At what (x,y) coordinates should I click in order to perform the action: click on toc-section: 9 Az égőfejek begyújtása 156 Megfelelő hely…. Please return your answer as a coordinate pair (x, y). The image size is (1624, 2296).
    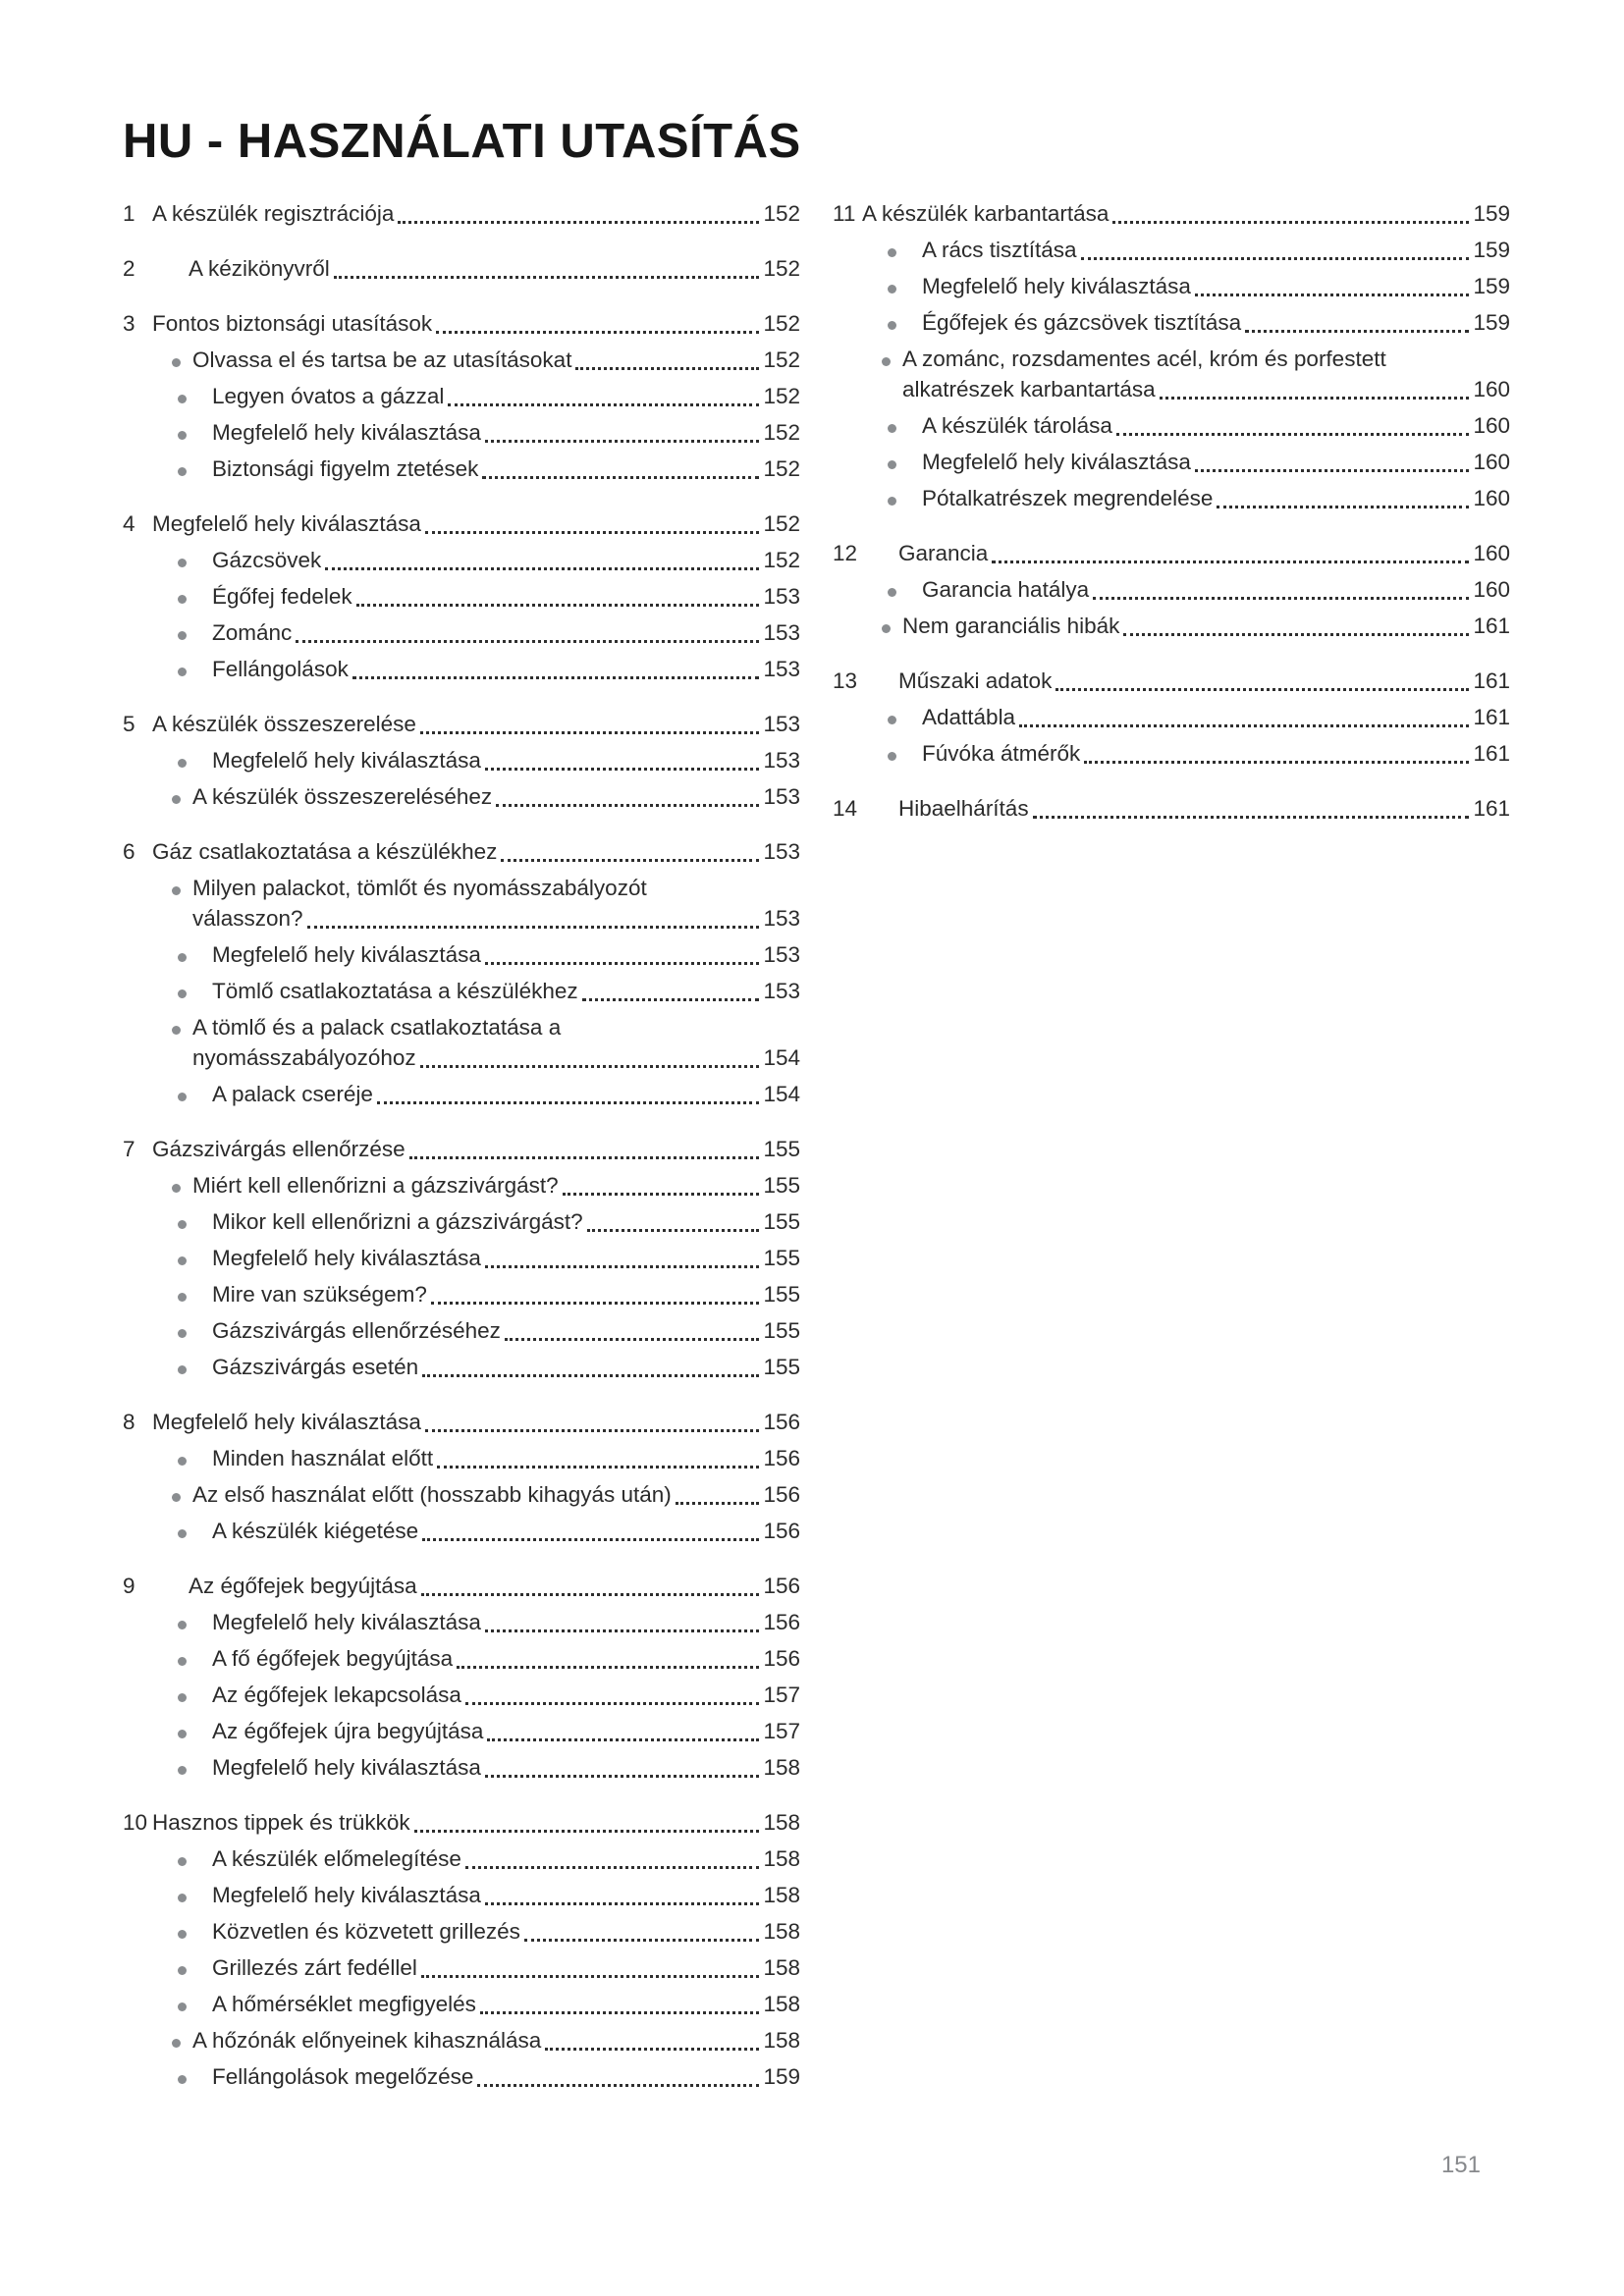
    Looking at the image, I should click on (461, 1677).